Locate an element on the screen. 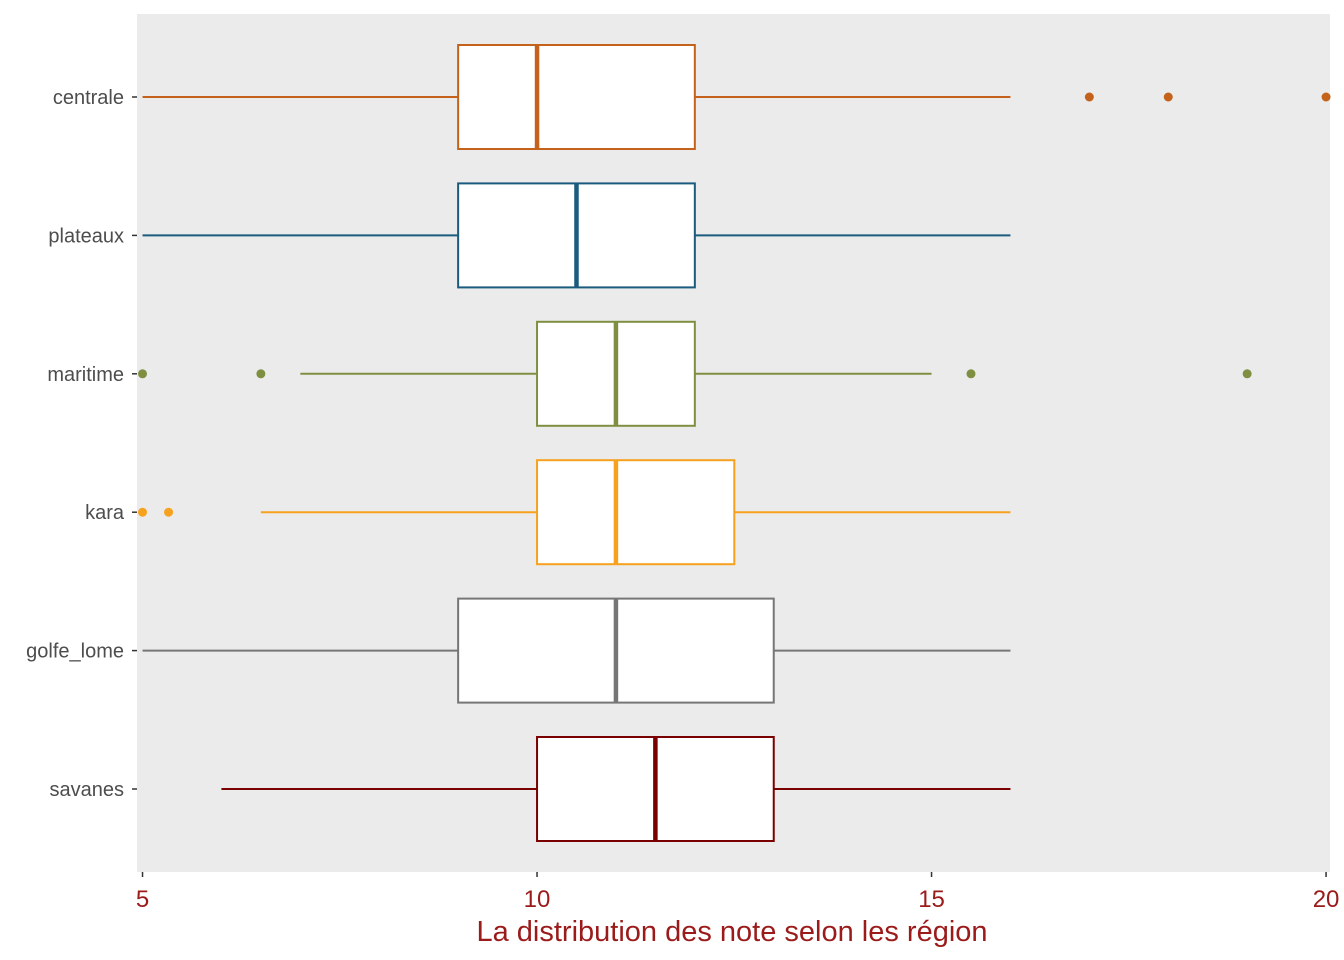 The image size is (1344, 960). category-label: plateaux is located at coordinates (86, 236).